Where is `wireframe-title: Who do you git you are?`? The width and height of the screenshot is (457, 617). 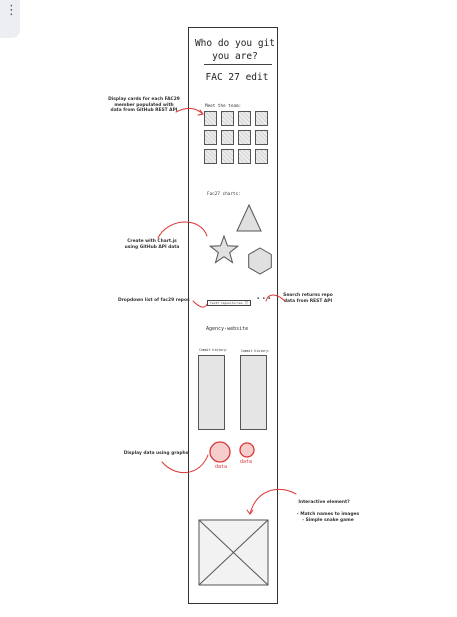 wireframe-title: Who do you git you are? is located at coordinates (235, 50).